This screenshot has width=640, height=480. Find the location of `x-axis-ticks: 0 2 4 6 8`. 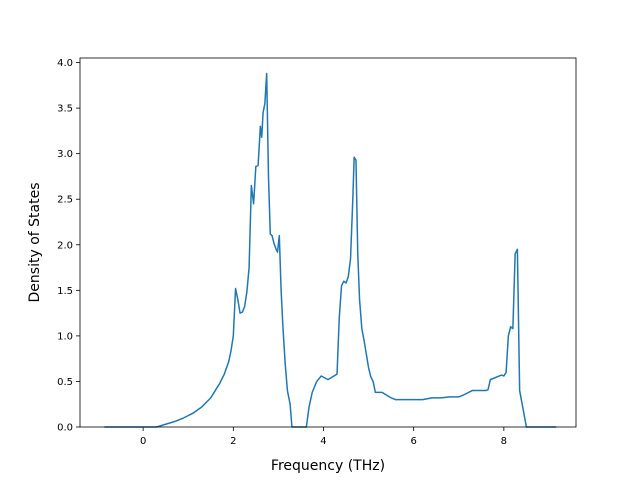

x-axis-ticks: 0 2 4 6 8 is located at coordinates (323, 437).